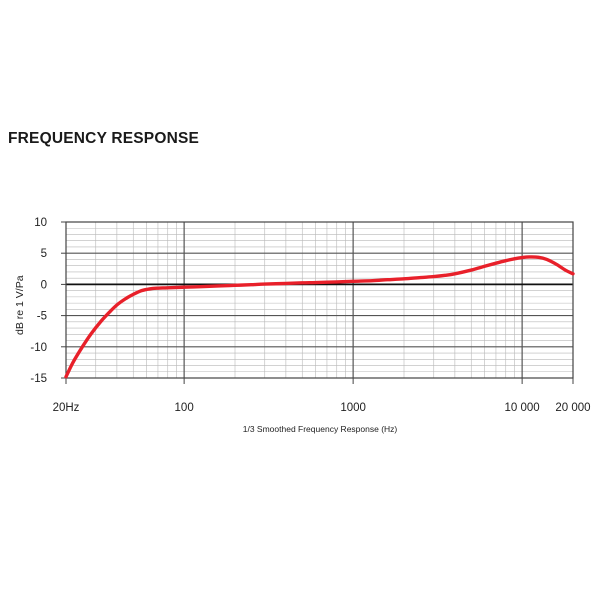 Image resolution: width=600 pixels, height=600 pixels. What do you see at coordinates (353, 408) in the screenshot?
I see `x-tick-label: 1000` at bounding box center [353, 408].